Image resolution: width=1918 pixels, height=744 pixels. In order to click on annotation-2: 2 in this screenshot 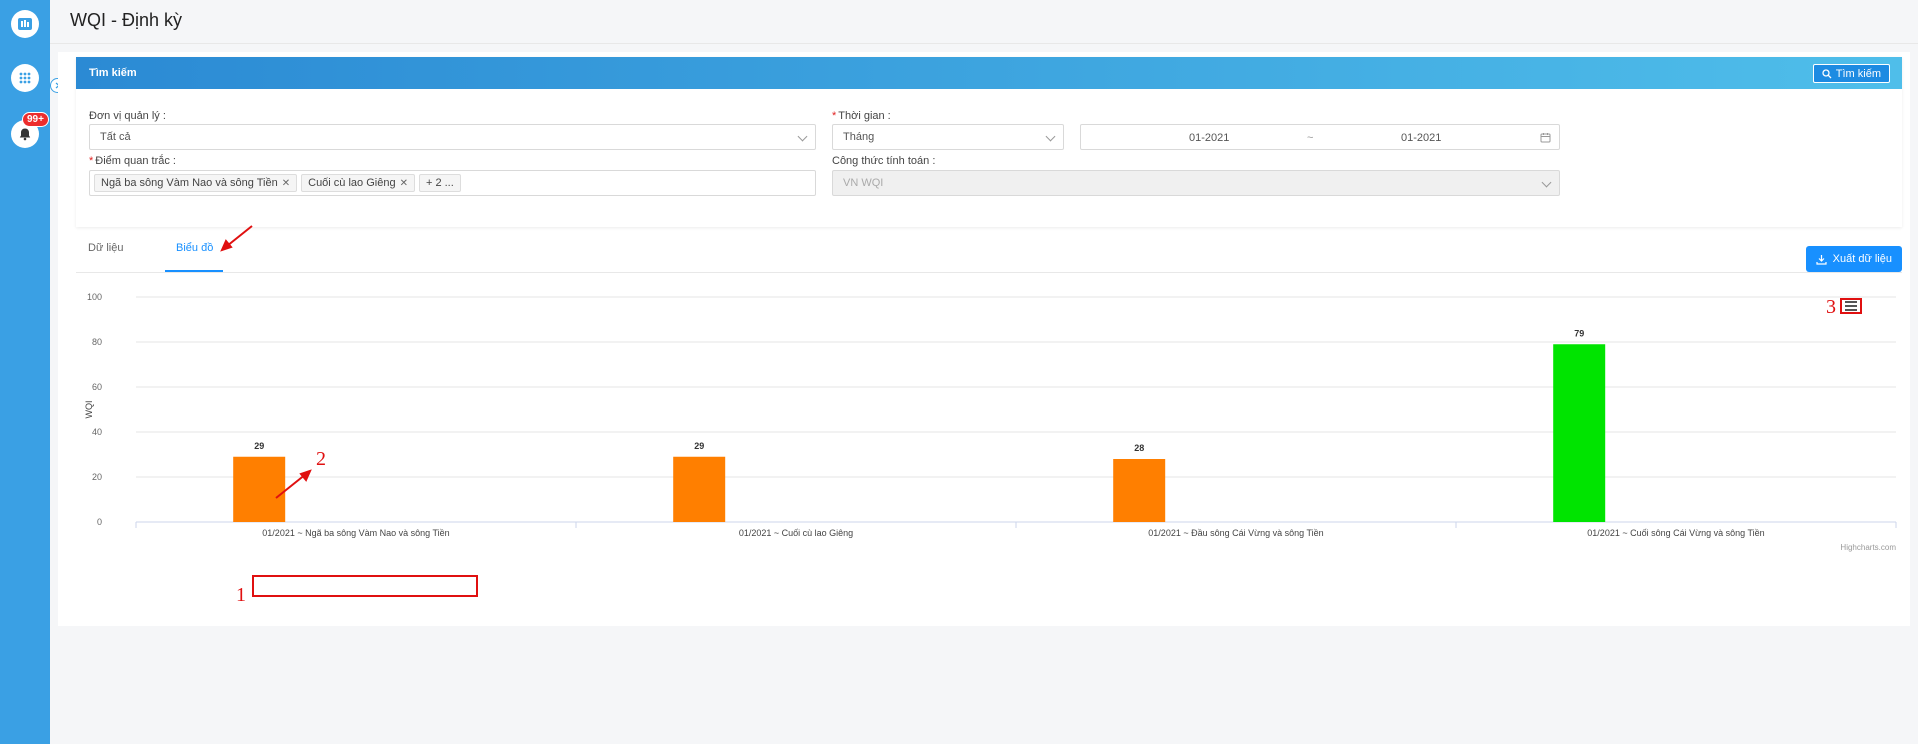, I will do `click(321, 459)`.